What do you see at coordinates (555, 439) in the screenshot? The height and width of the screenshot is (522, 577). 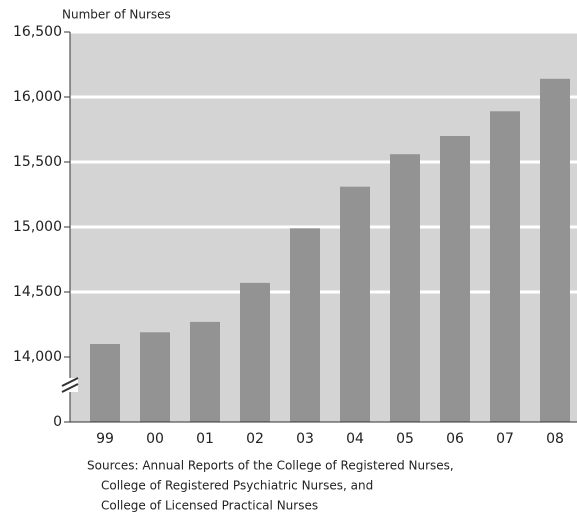 I see `x-tick-label: 08` at bounding box center [555, 439].